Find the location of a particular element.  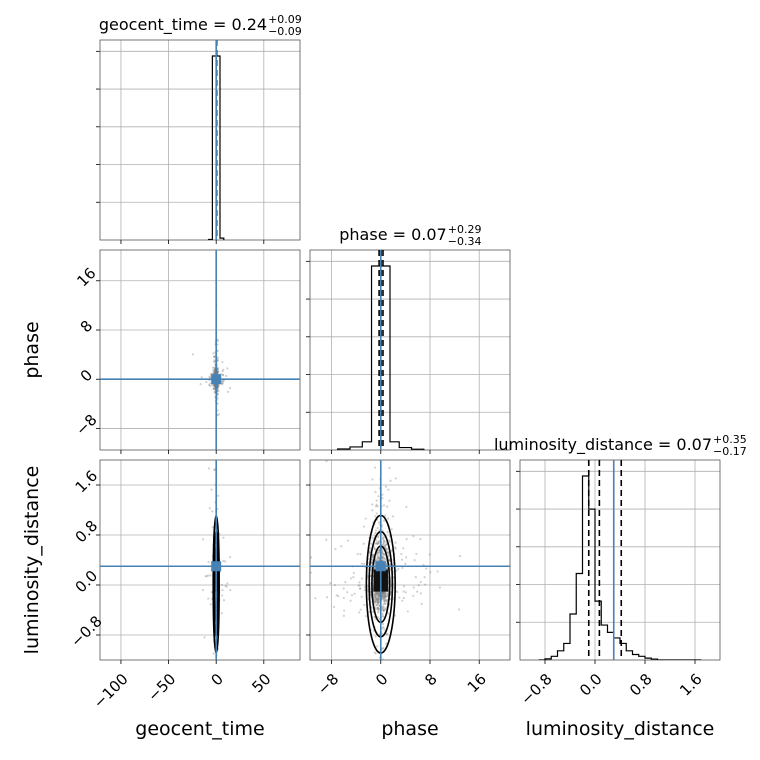

tick-label-x: 0 is located at coordinates (216, 679).